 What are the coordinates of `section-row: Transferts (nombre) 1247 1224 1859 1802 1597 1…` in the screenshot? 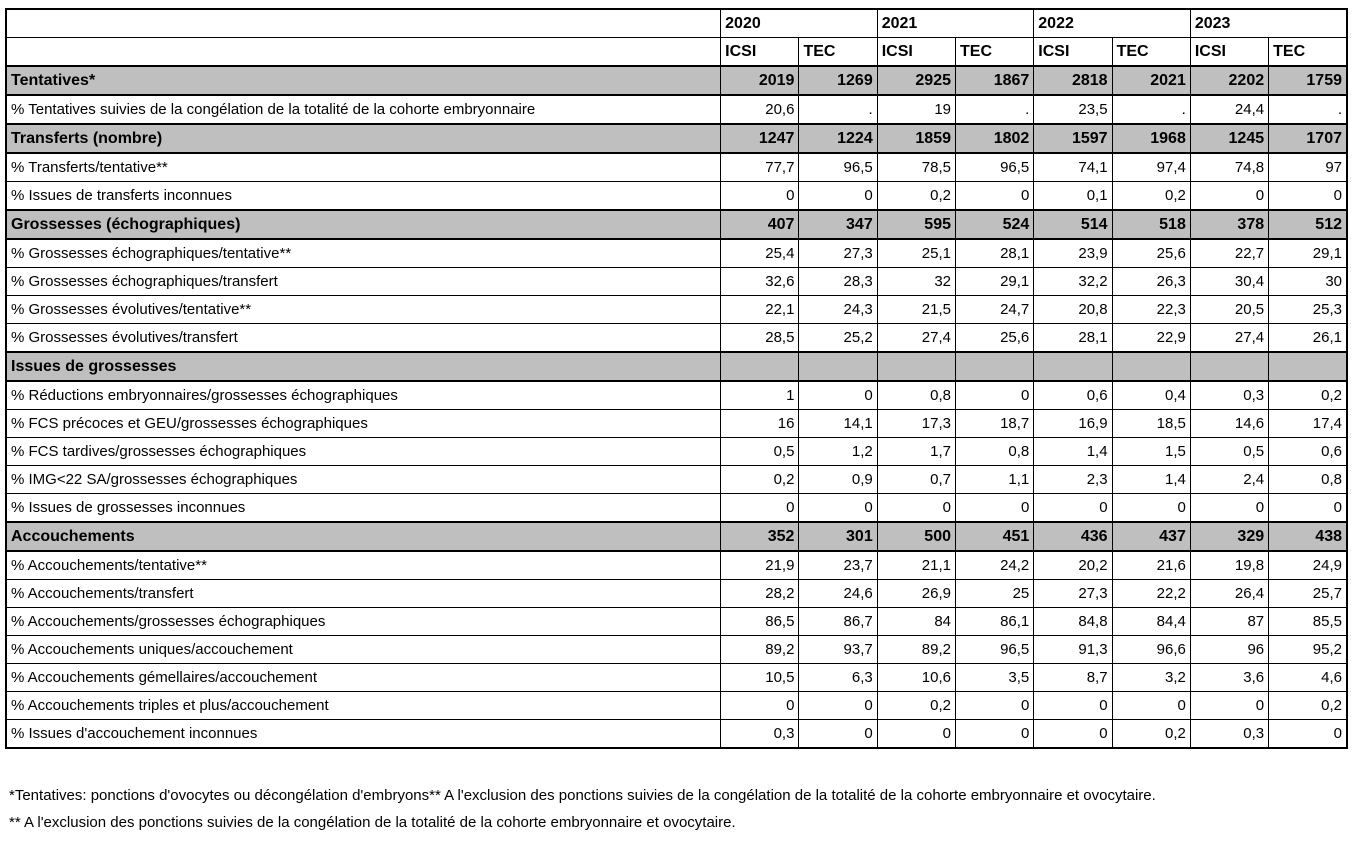 It's located at (676, 138).